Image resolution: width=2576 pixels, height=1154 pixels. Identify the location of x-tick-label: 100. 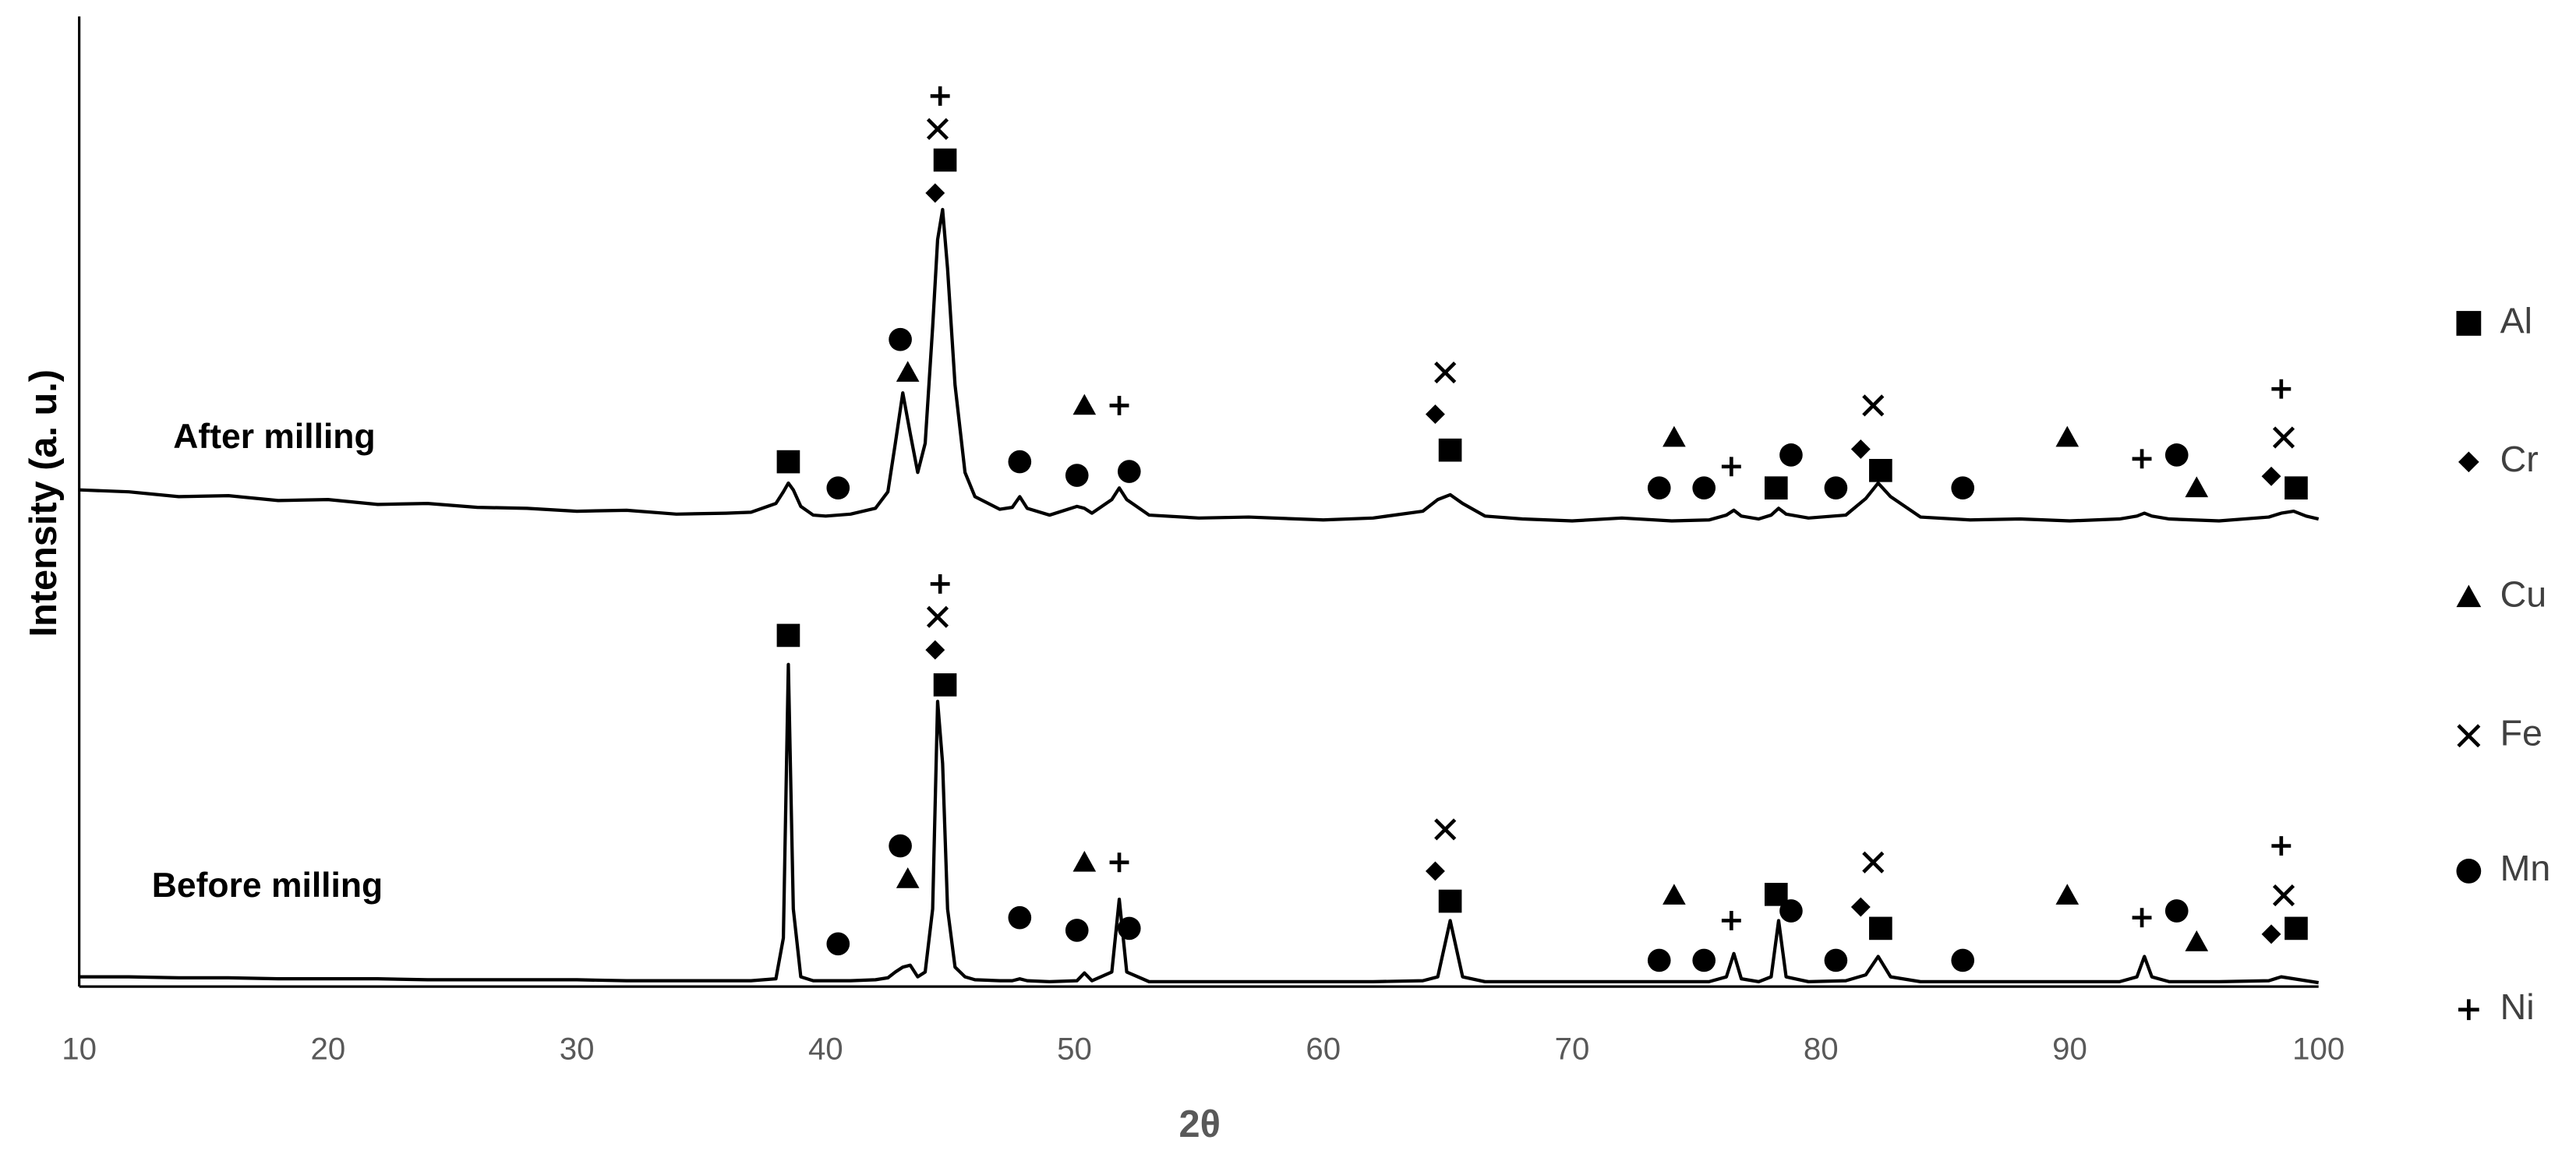
(2318, 1049).